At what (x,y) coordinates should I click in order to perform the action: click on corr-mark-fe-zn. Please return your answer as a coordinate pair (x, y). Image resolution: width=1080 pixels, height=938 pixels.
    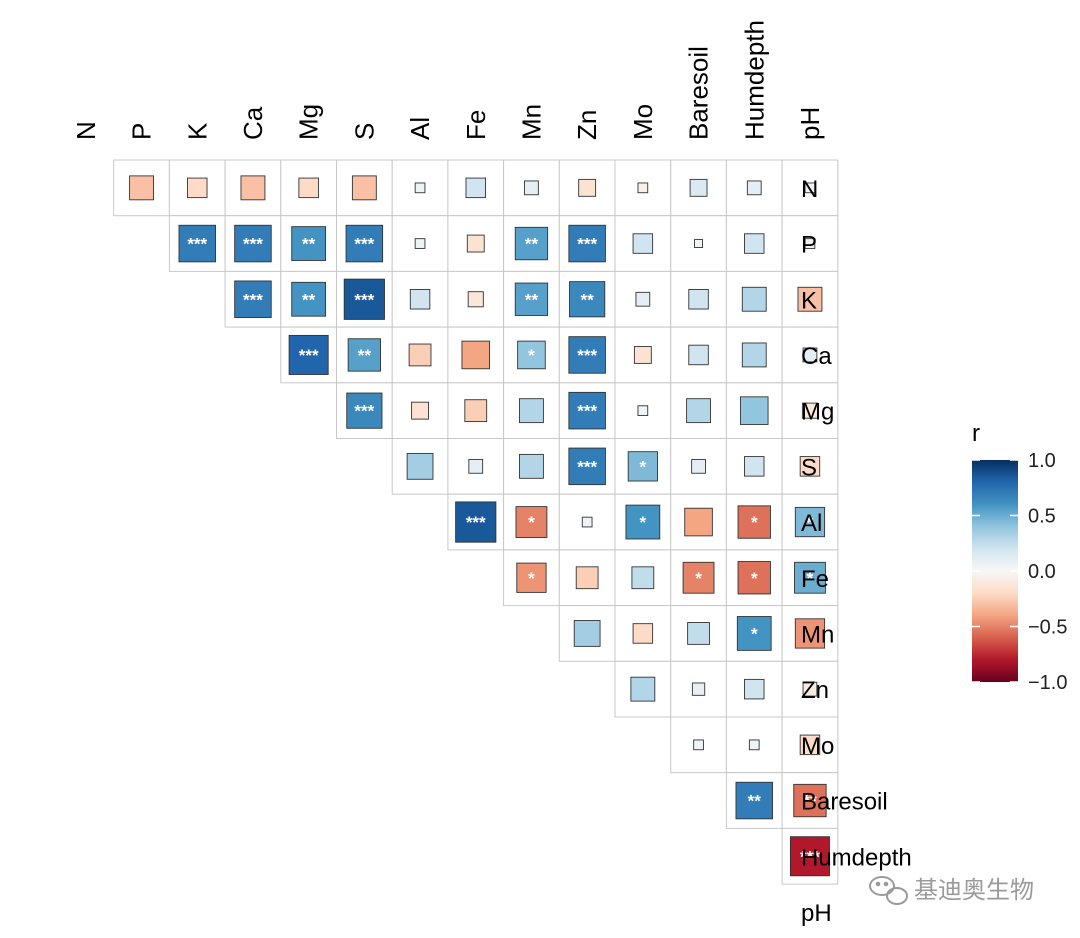
    Looking at the image, I should click on (587, 578).